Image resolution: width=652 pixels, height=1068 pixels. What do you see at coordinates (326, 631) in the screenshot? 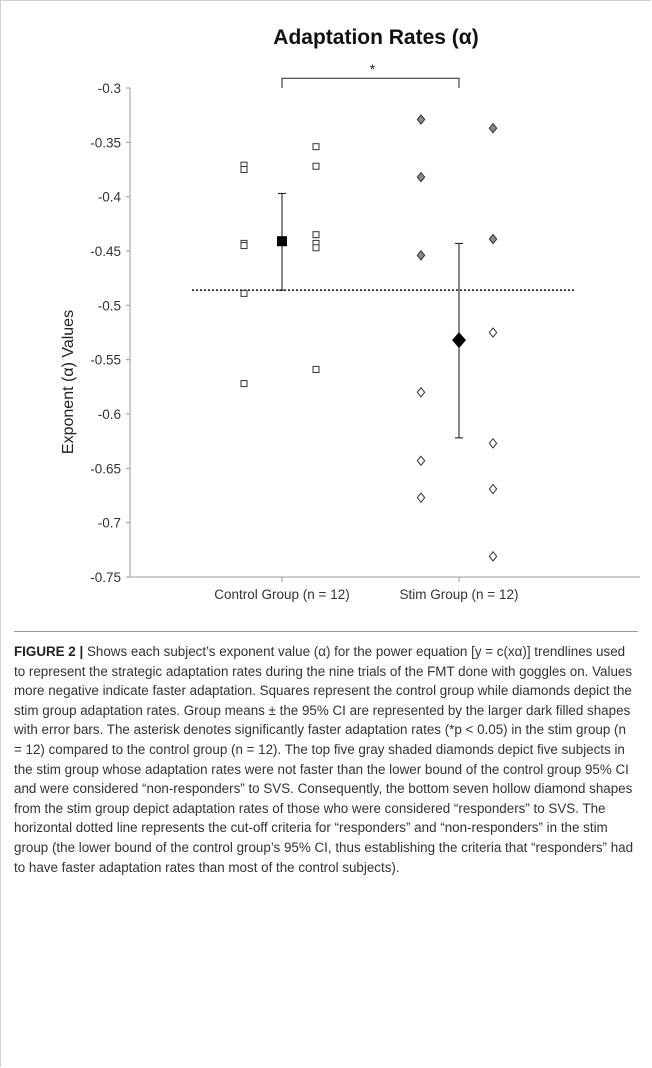
I see `caption-divider` at bounding box center [326, 631].